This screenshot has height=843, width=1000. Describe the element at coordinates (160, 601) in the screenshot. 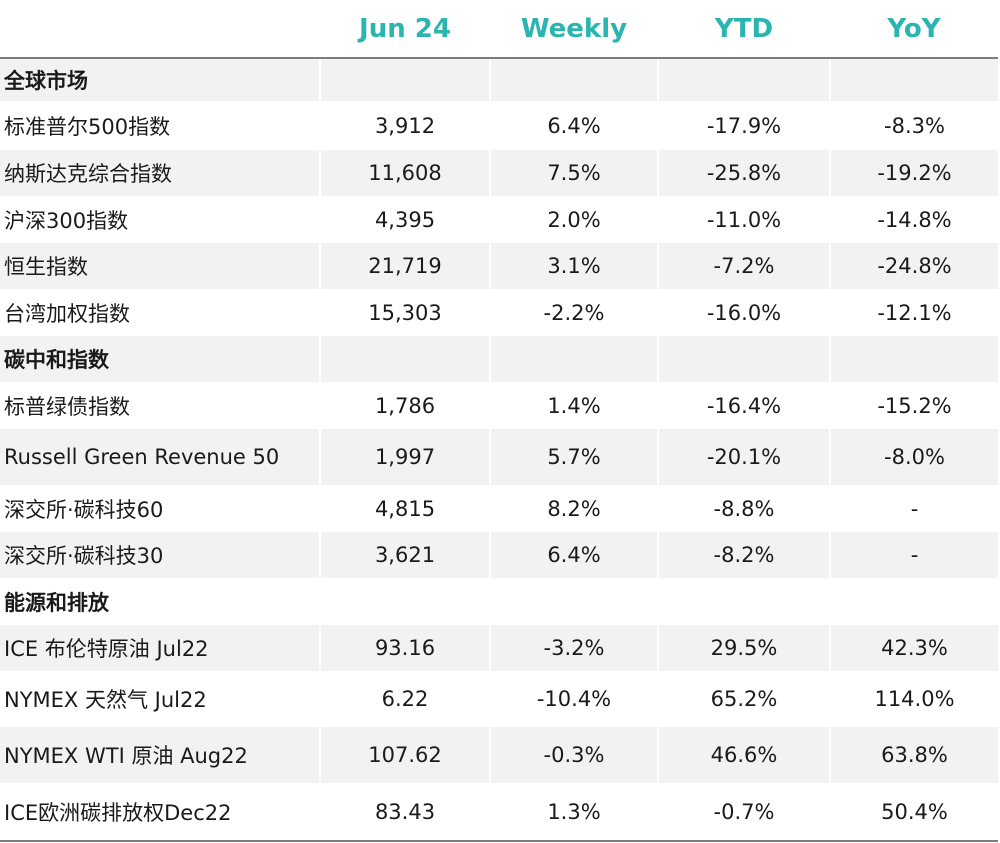

I see `row-name: 能源和排放` at that location.